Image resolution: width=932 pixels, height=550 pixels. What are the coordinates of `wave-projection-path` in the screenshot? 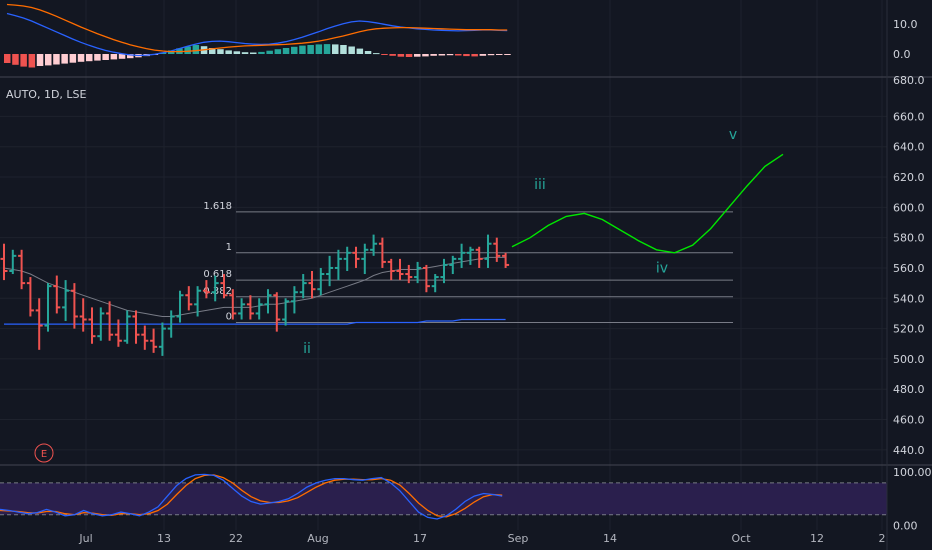 It's located at (647, 203).